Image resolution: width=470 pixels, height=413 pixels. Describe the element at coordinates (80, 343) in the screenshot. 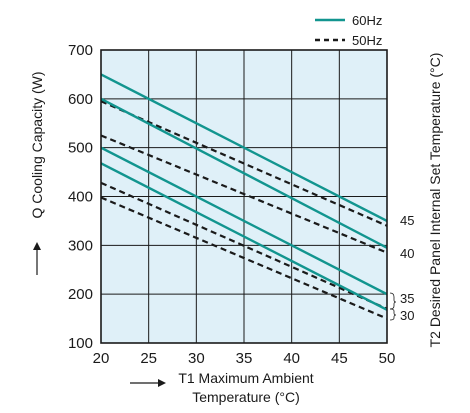

I see `y-tick-100: 100` at that location.